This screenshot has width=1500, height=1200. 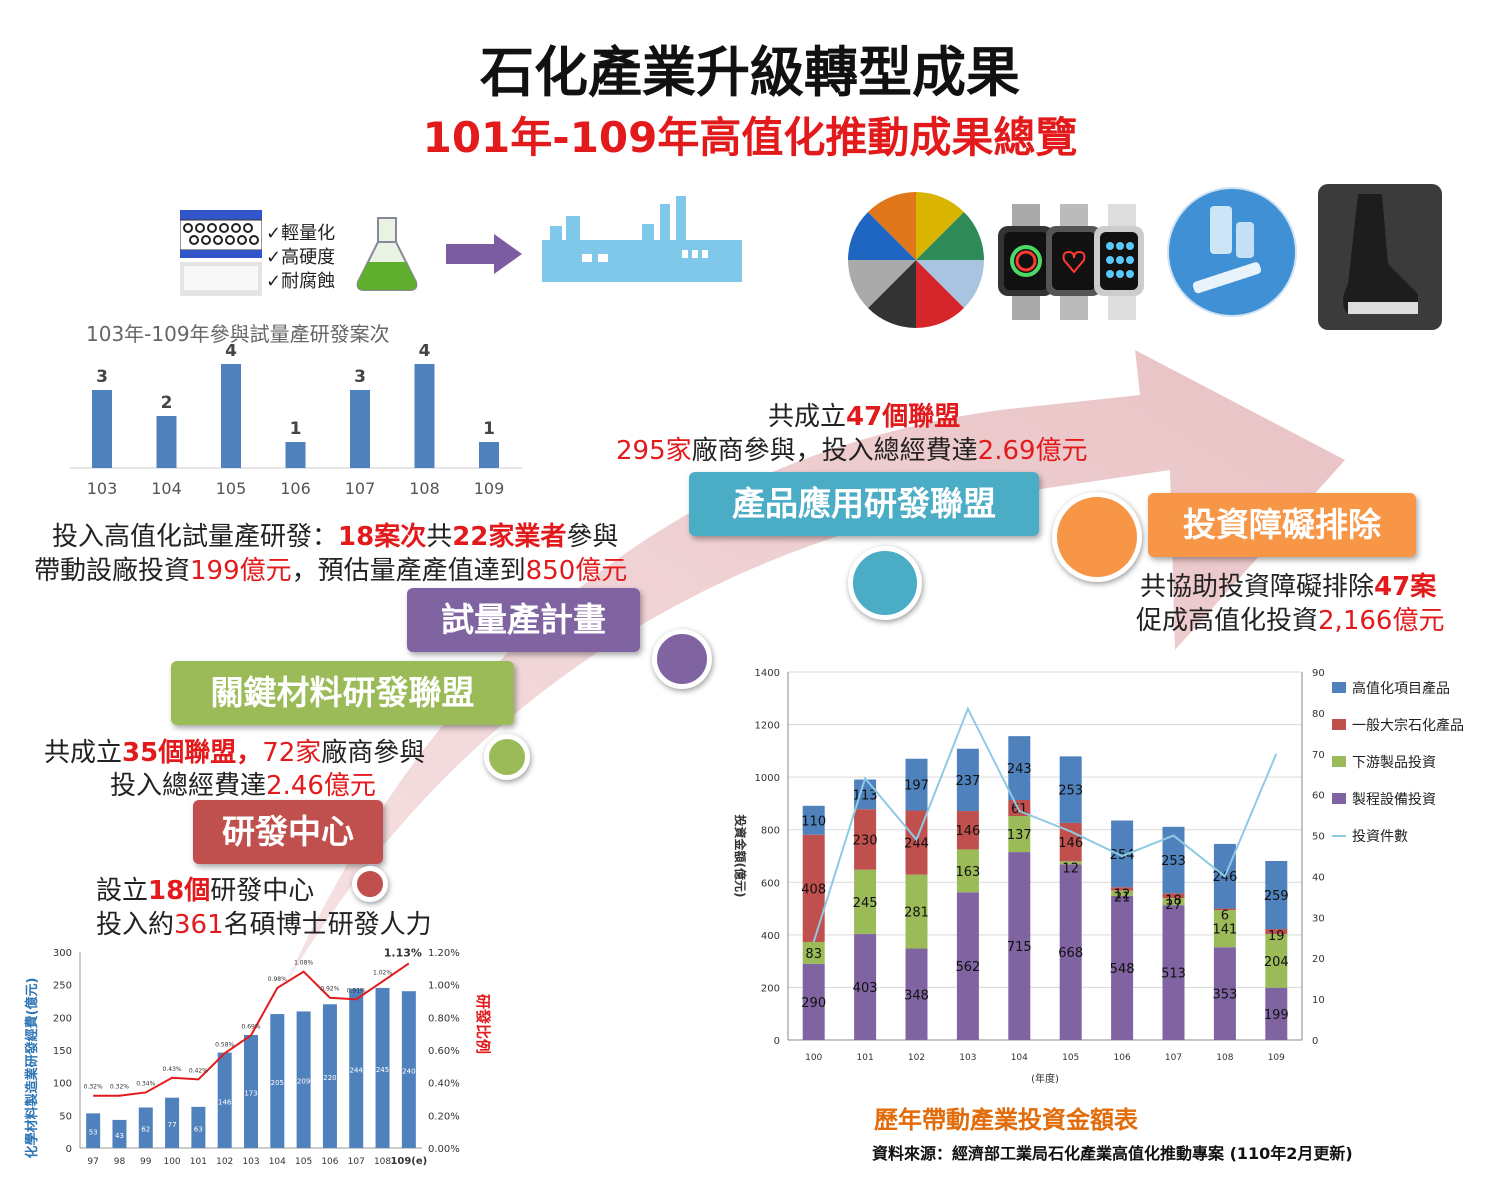 What do you see at coordinates (303, 1162) in the screenshot?
I see `rd-x-tick: 105` at bounding box center [303, 1162].